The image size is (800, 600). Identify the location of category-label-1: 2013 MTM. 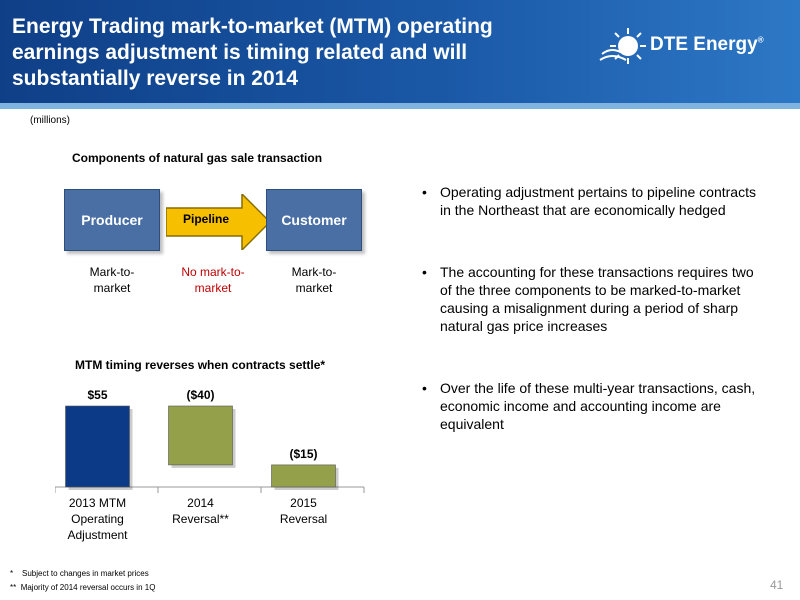
(97, 503).